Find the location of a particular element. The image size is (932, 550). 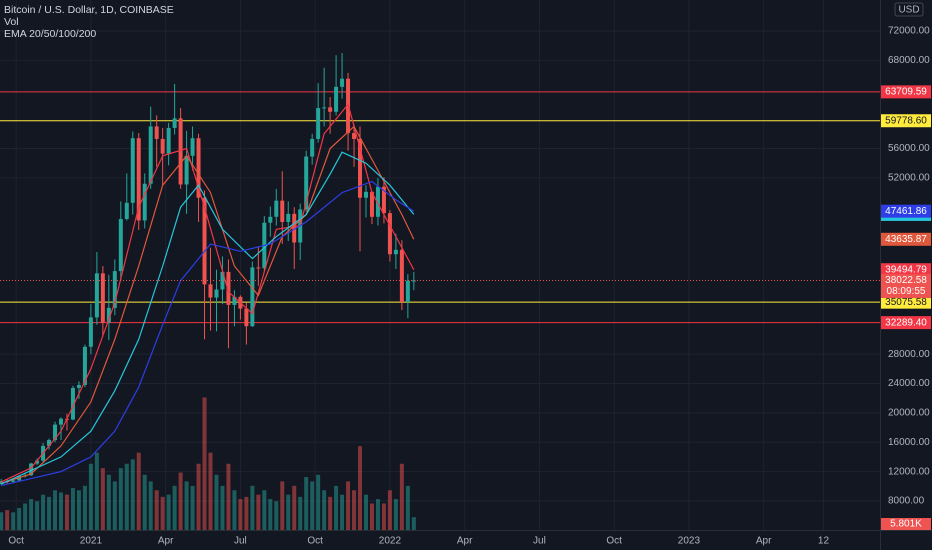

y-tick-label: 52000.00 is located at coordinates (909, 178).